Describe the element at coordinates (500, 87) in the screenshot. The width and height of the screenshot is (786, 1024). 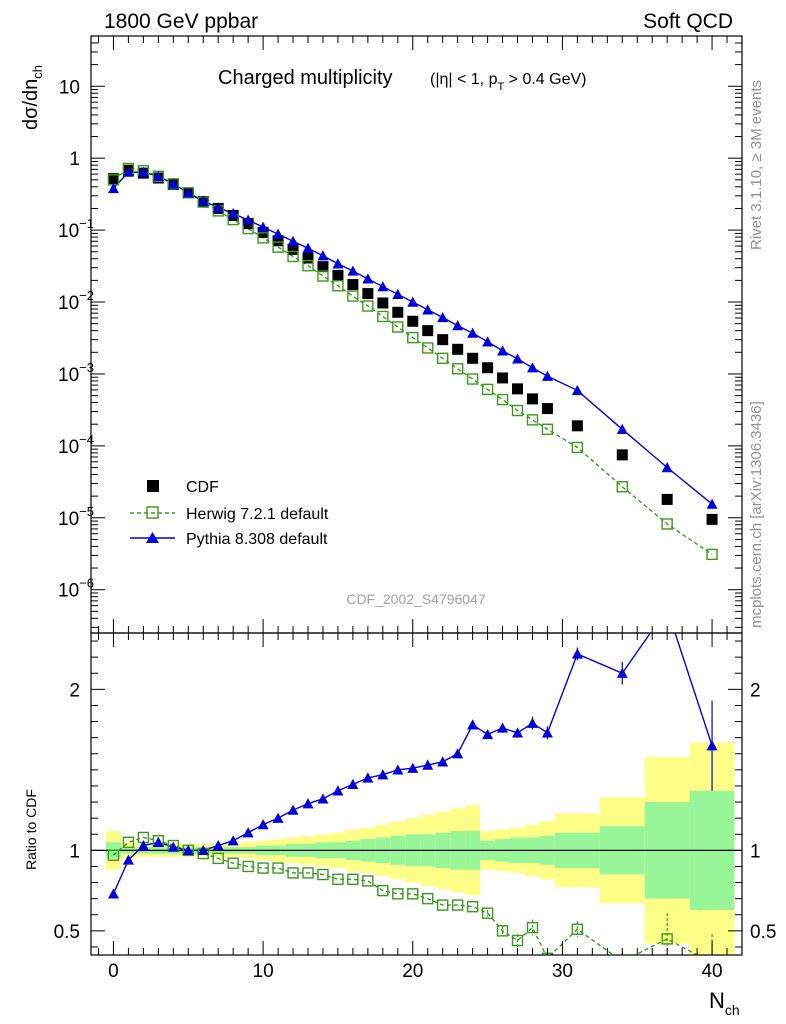
I see `plot-title-sub-subscript: T` at that location.